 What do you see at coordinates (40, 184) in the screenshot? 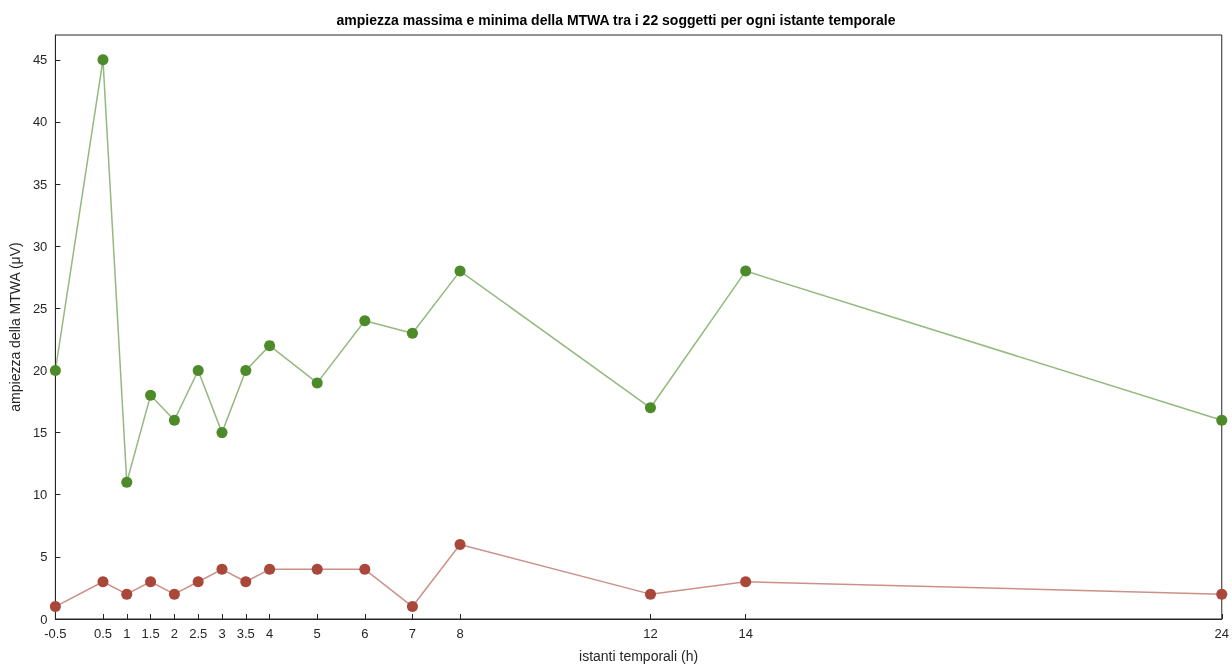
I see `y-tick-label: 35` at bounding box center [40, 184].